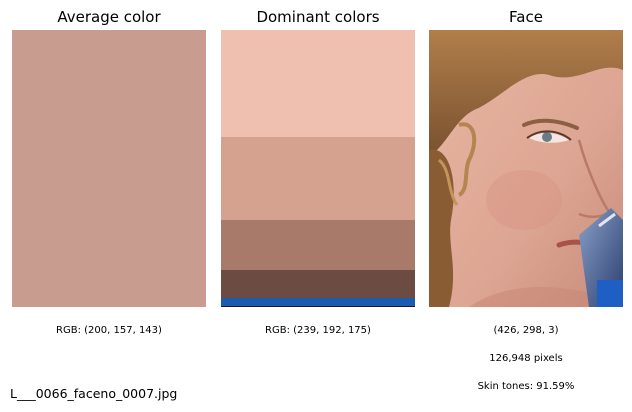 The height and width of the screenshot is (412, 632). What do you see at coordinates (526, 17) in the screenshot?
I see `face-title: Face` at bounding box center [526, 17].